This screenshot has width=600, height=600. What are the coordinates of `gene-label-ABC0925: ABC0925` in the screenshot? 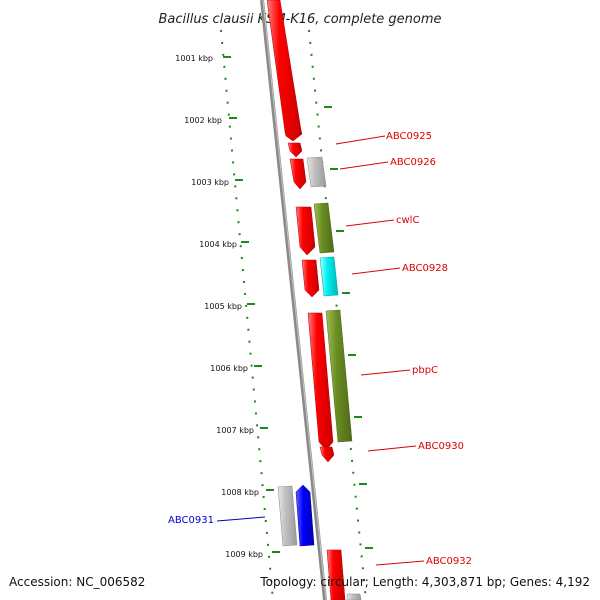 It's located at (409, 136).